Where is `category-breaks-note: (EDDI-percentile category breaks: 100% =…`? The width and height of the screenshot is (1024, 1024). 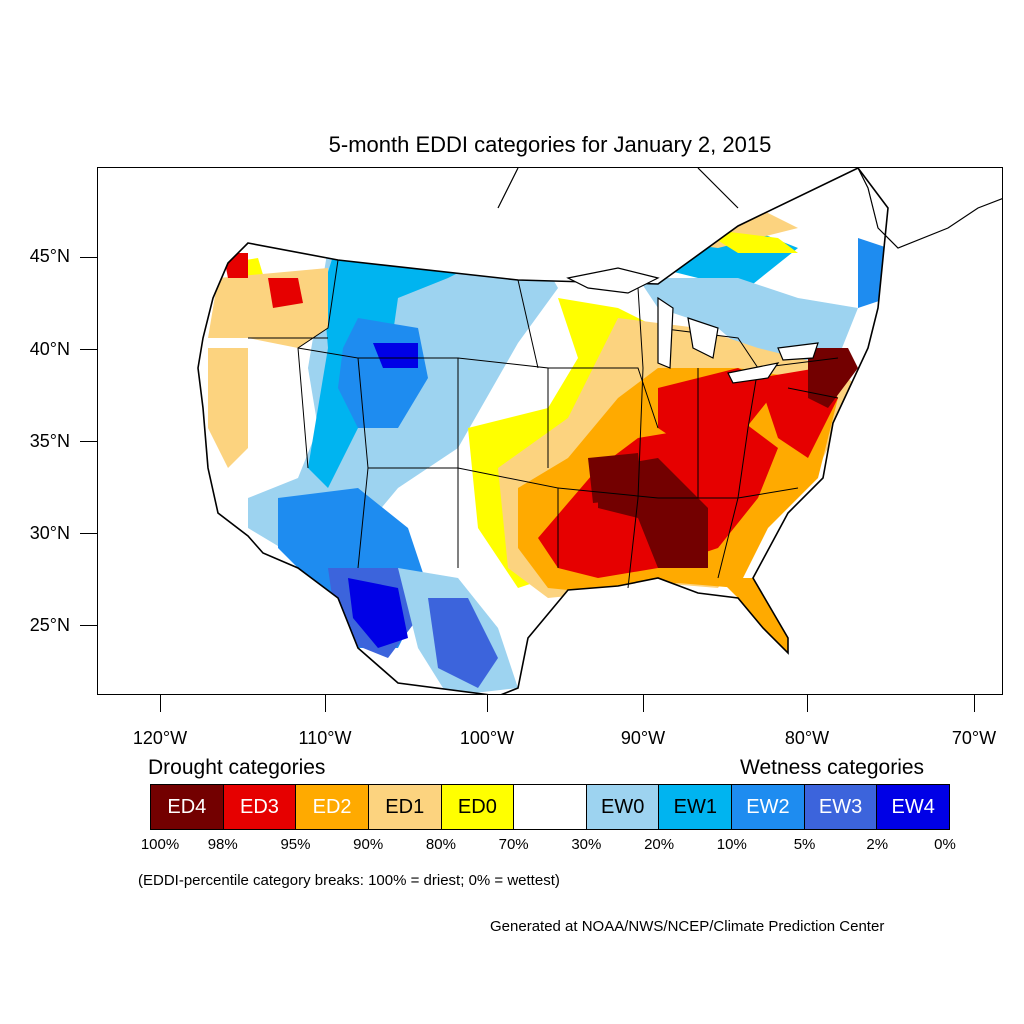 category-breaks-note: (EDDI-percentile category breaks: 100% =… is located at coordinates (349, 880).